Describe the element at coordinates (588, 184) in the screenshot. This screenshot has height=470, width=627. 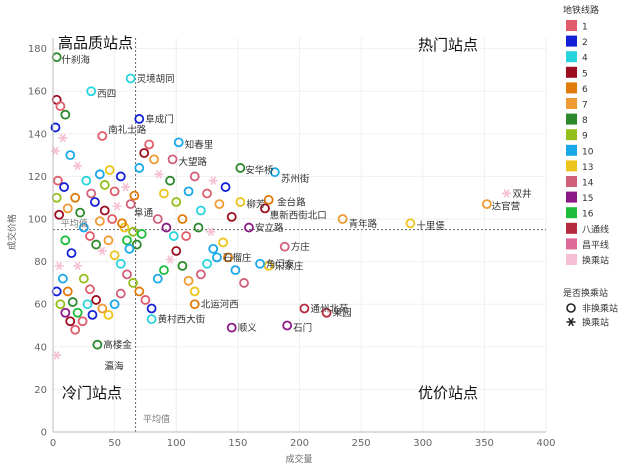
I see `legend-label: 14` at that location.